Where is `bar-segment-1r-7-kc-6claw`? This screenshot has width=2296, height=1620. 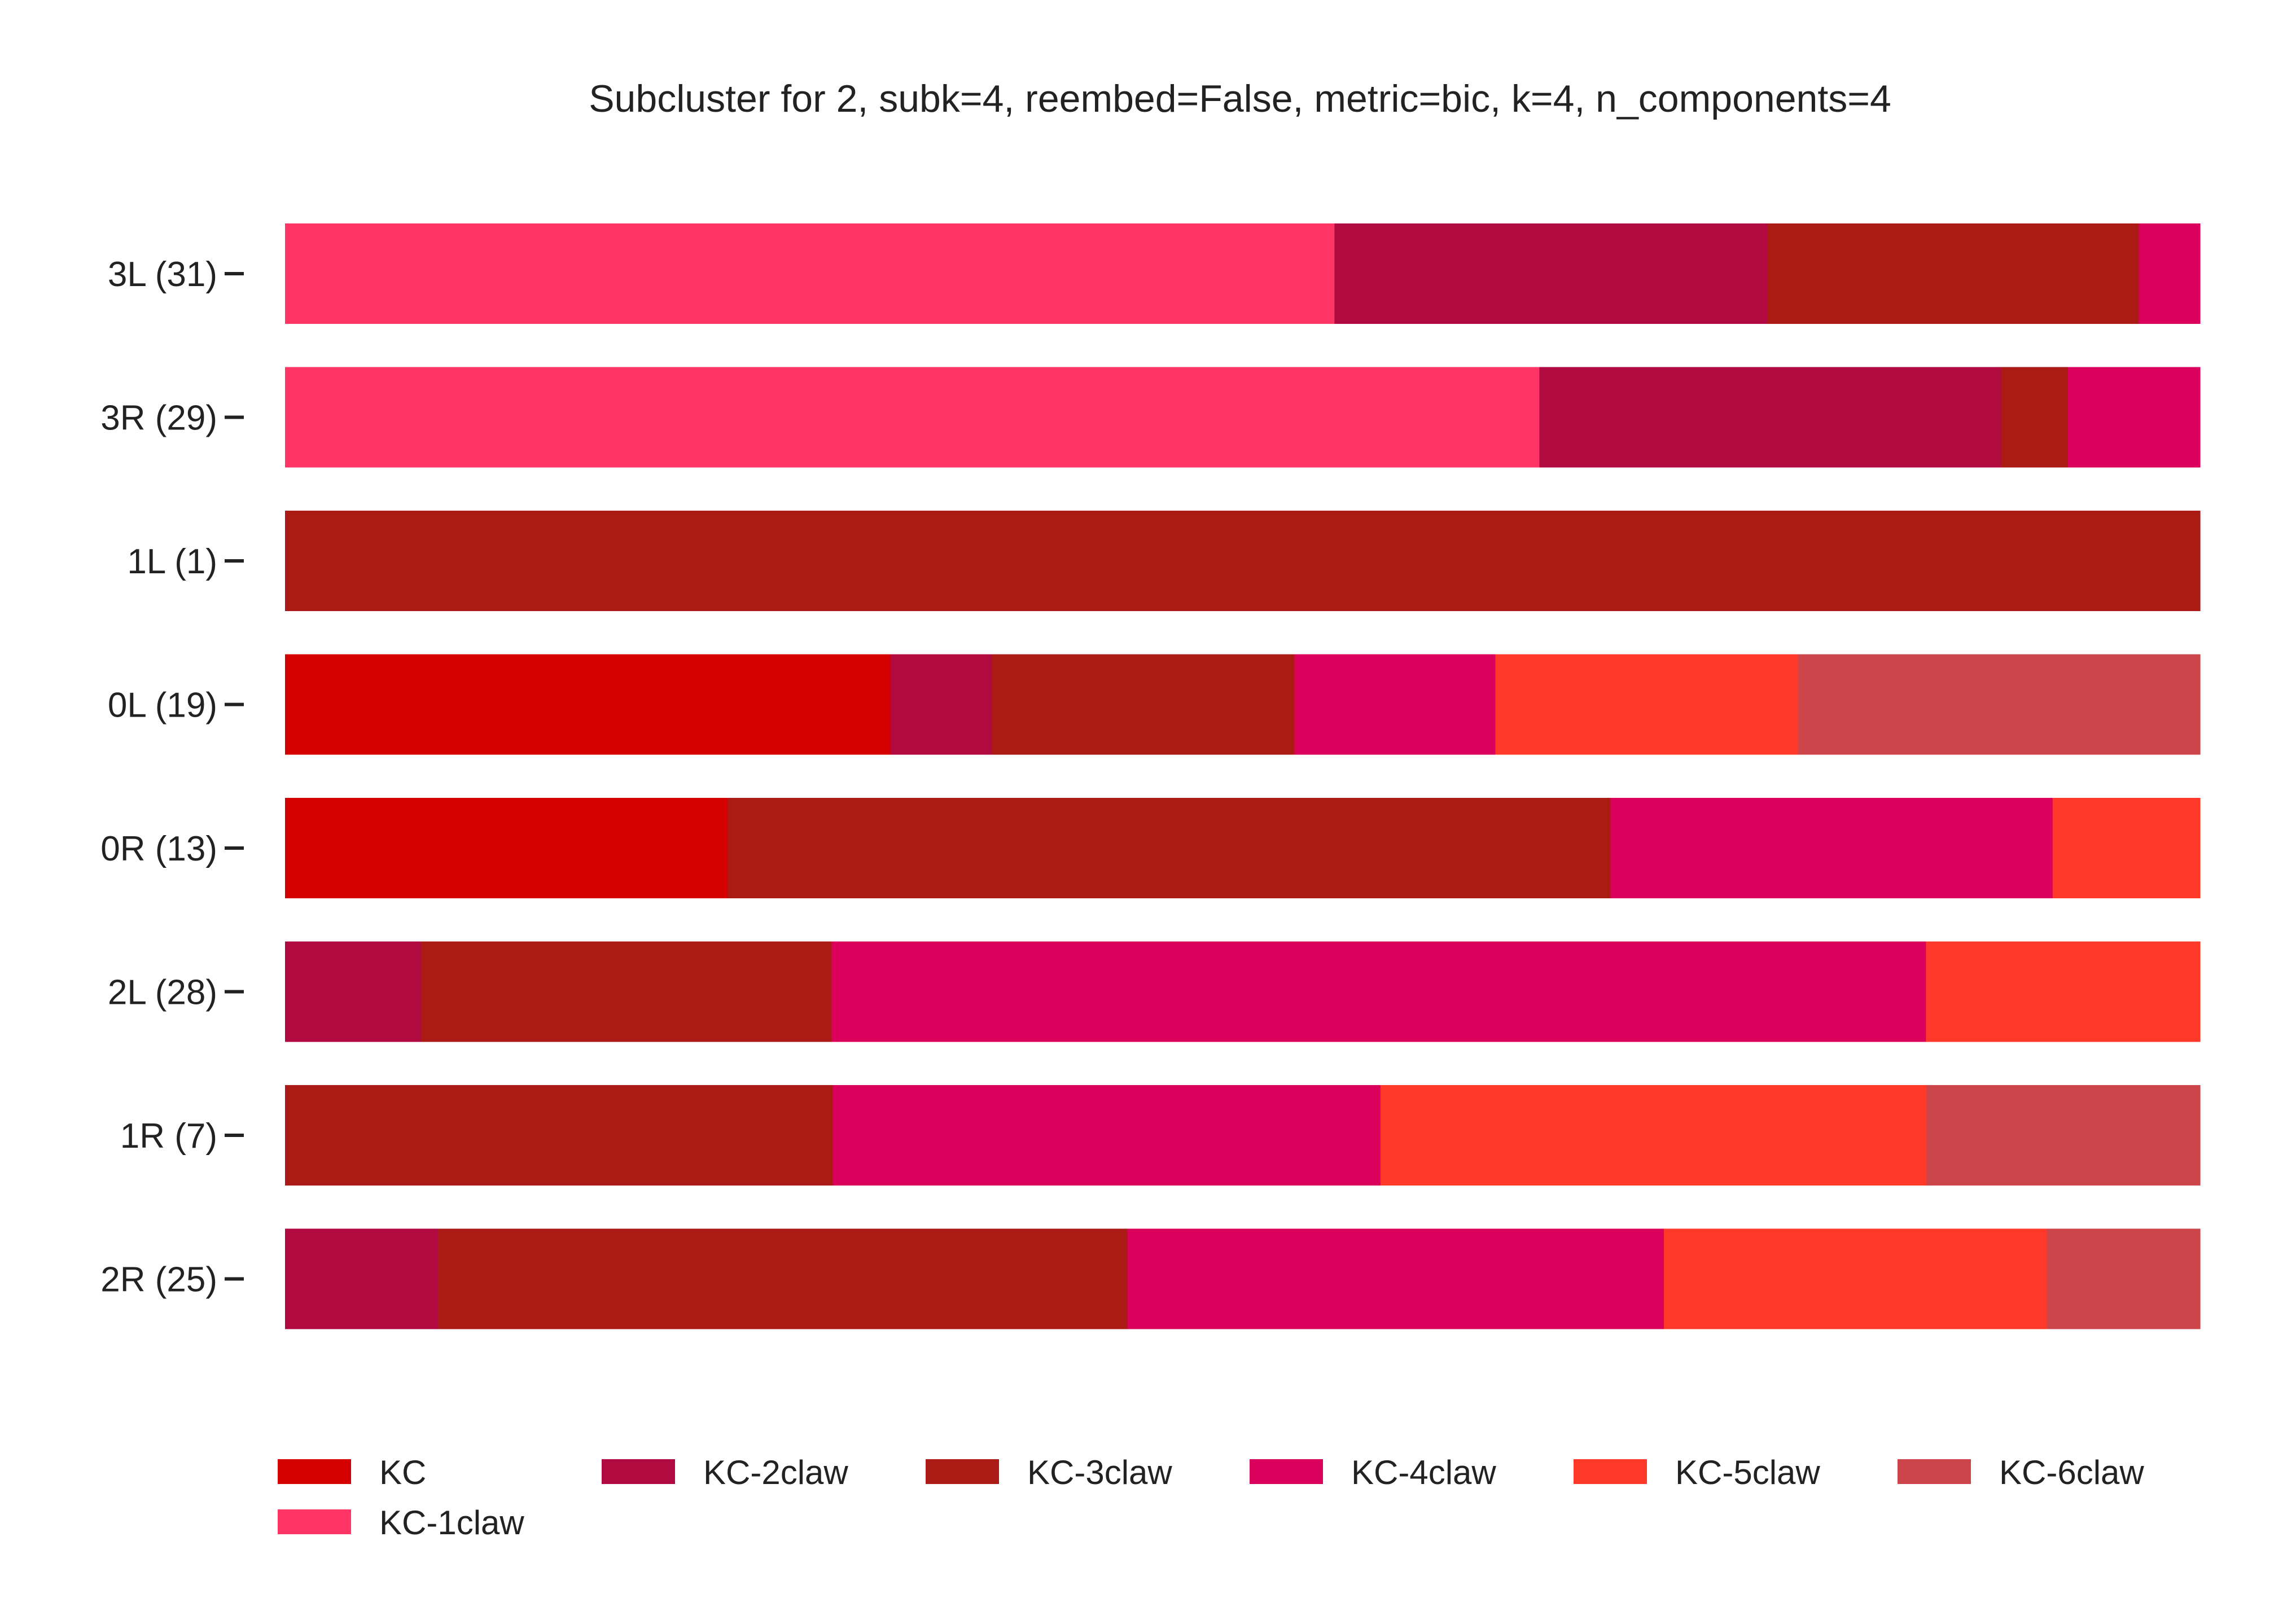 bar-segment-1r-7-kc-6claw is located at coordinates (2063, 1135).